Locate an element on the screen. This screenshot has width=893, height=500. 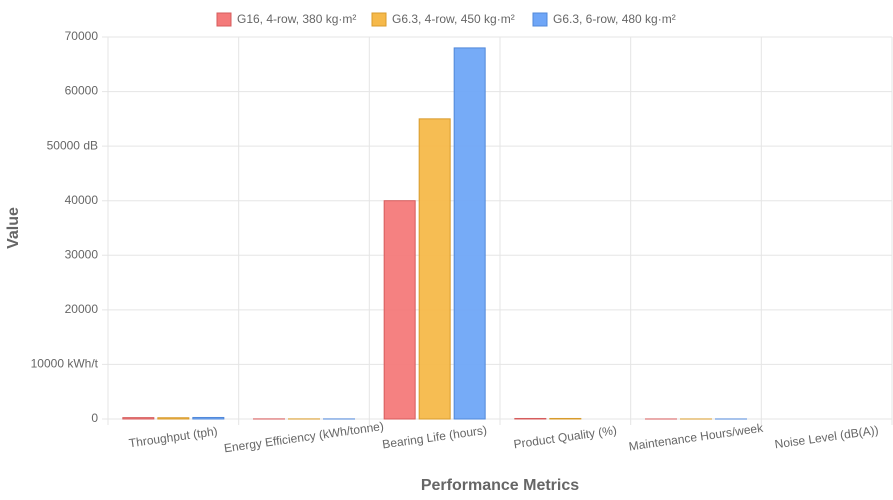
legend-label: G16, 4-row, 380 kg·m² is located at coordinates (296, 19).